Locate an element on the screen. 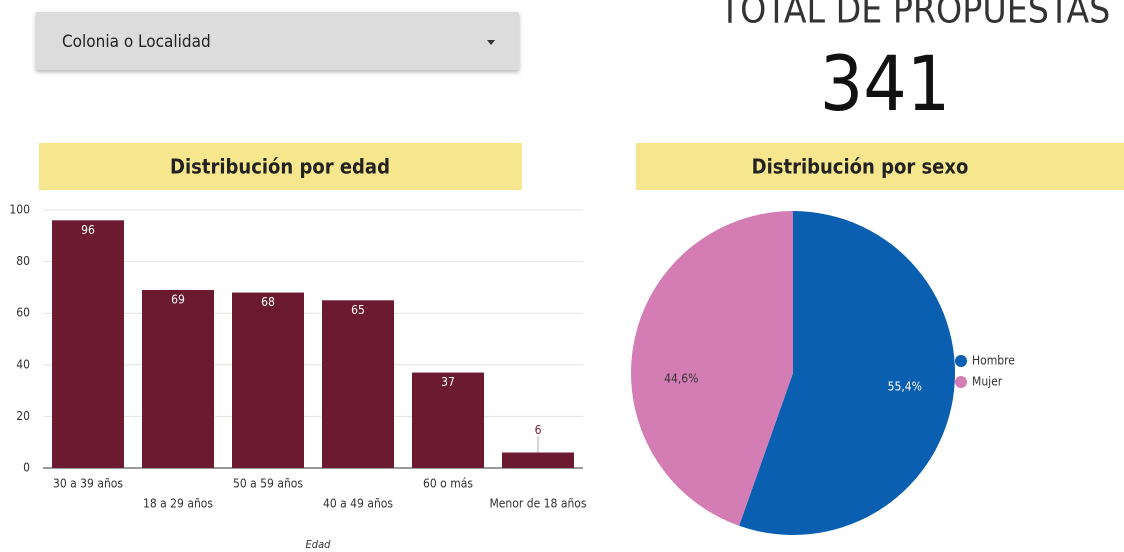 The image size is (1124, 552). y-tick-label: 60 is located at coordinates (23, 313).